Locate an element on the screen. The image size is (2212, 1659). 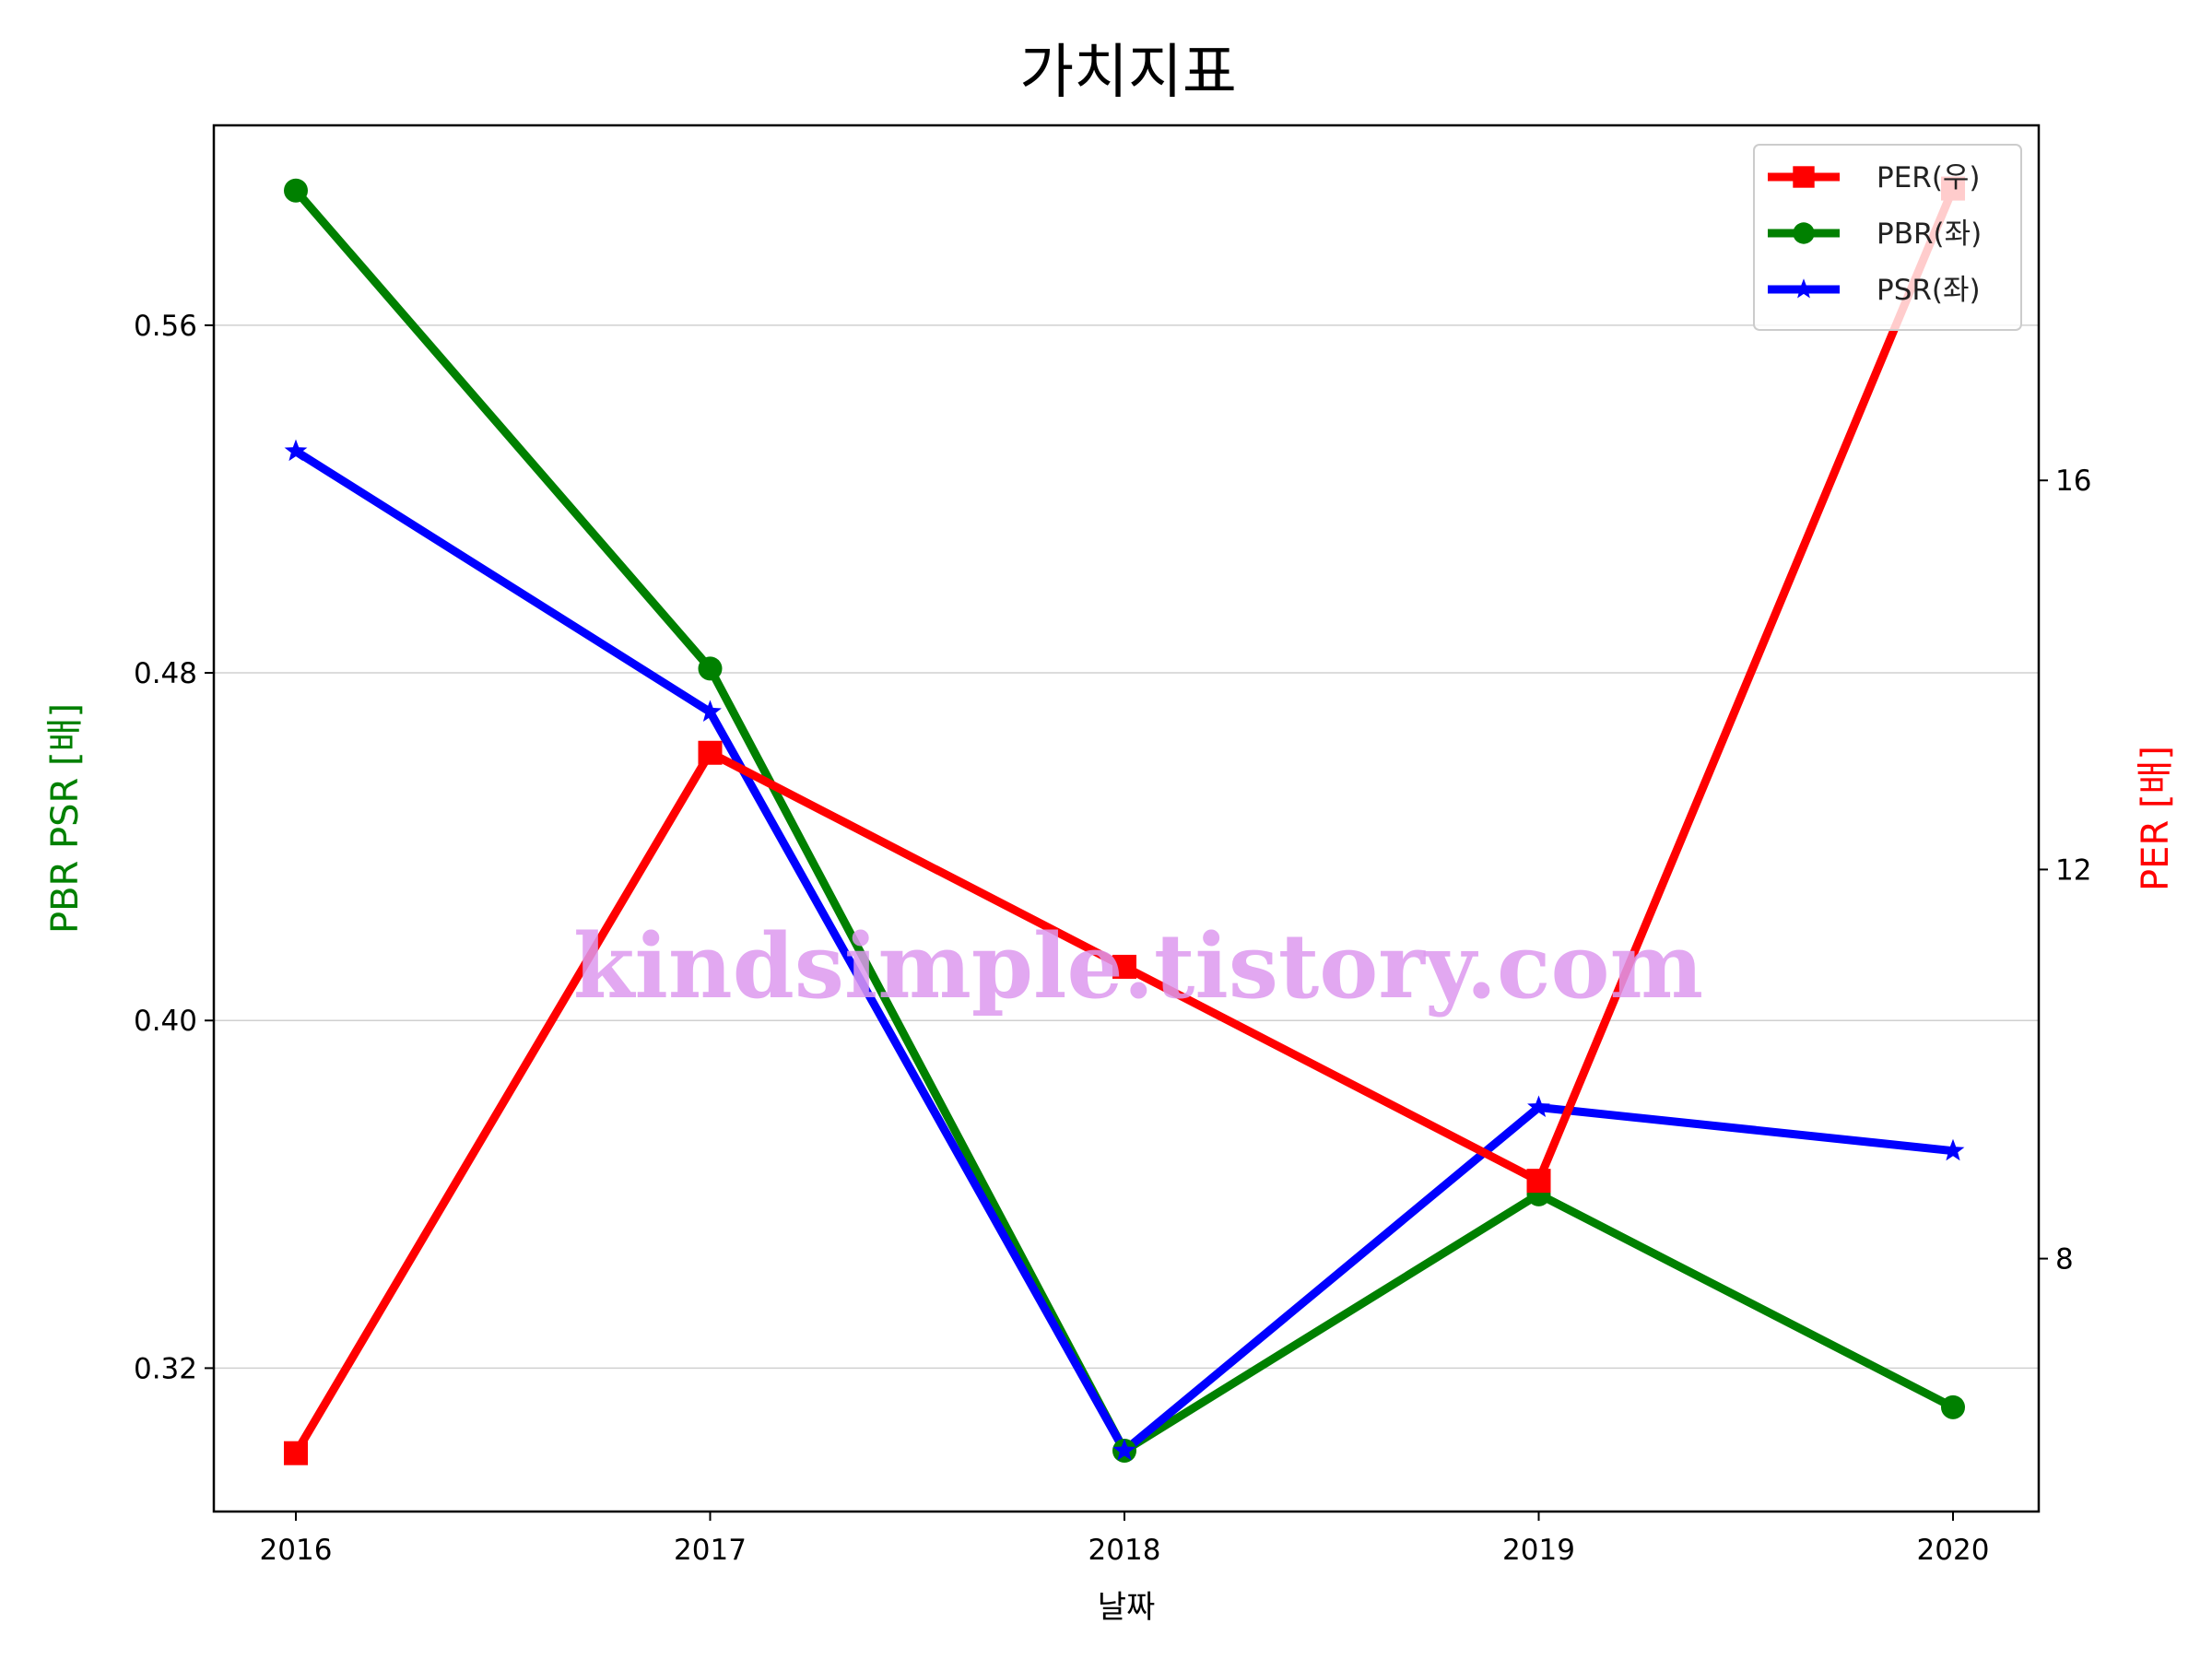
legend: PER(우) PBR(좌) PSR(좌) is located at coordinates (1887, 237).